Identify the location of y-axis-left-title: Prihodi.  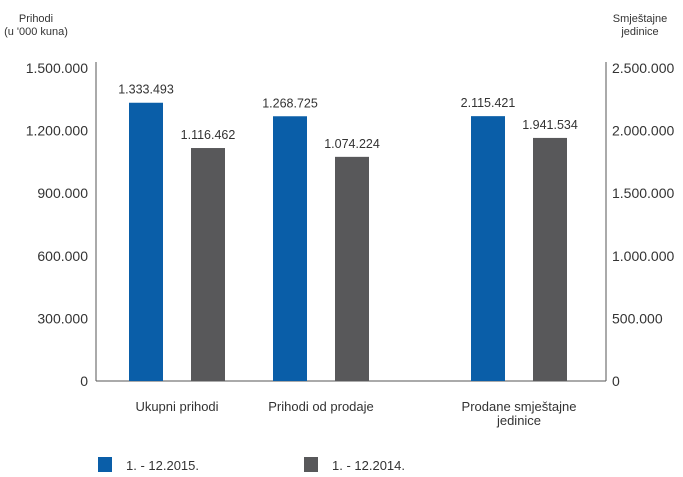
(36, 19).